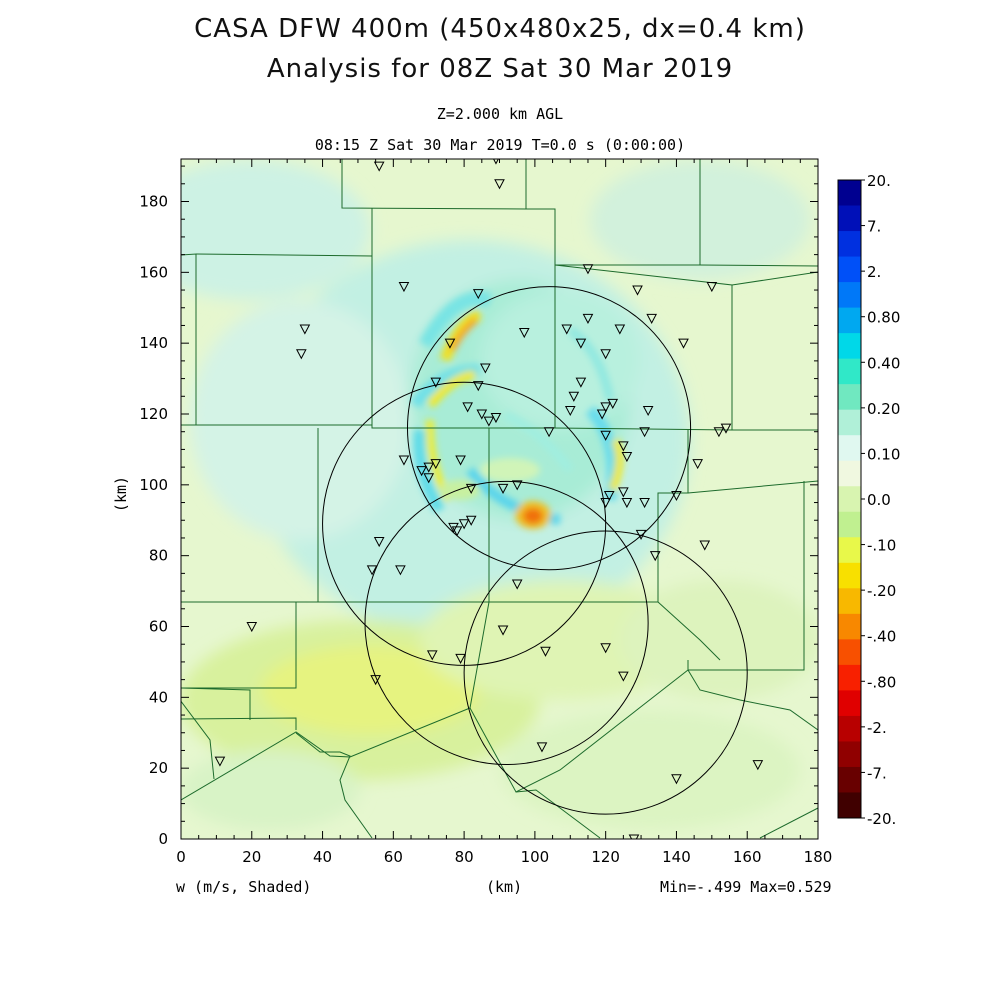 The height and width of the screenshot is (1000, 1000). I want to click on x-tick-label: 160, so click(747, 857).